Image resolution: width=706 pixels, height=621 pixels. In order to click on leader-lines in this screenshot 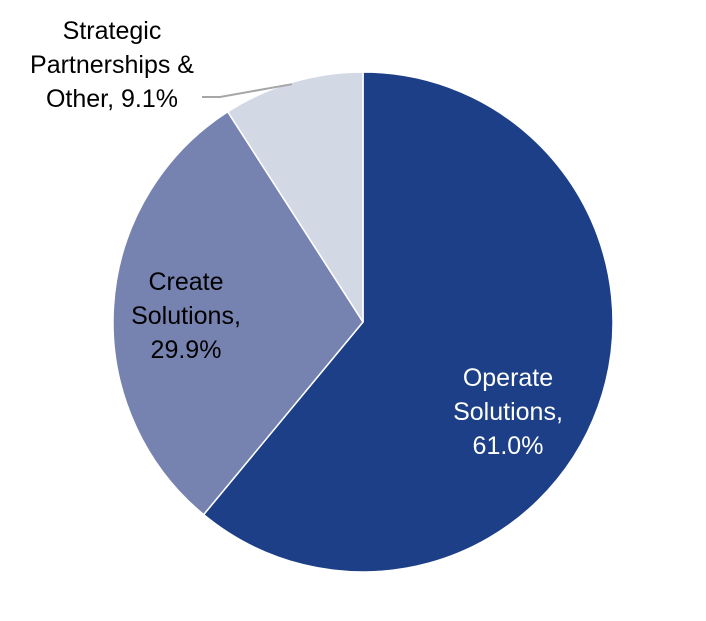, I will do `click(247, 90)`.